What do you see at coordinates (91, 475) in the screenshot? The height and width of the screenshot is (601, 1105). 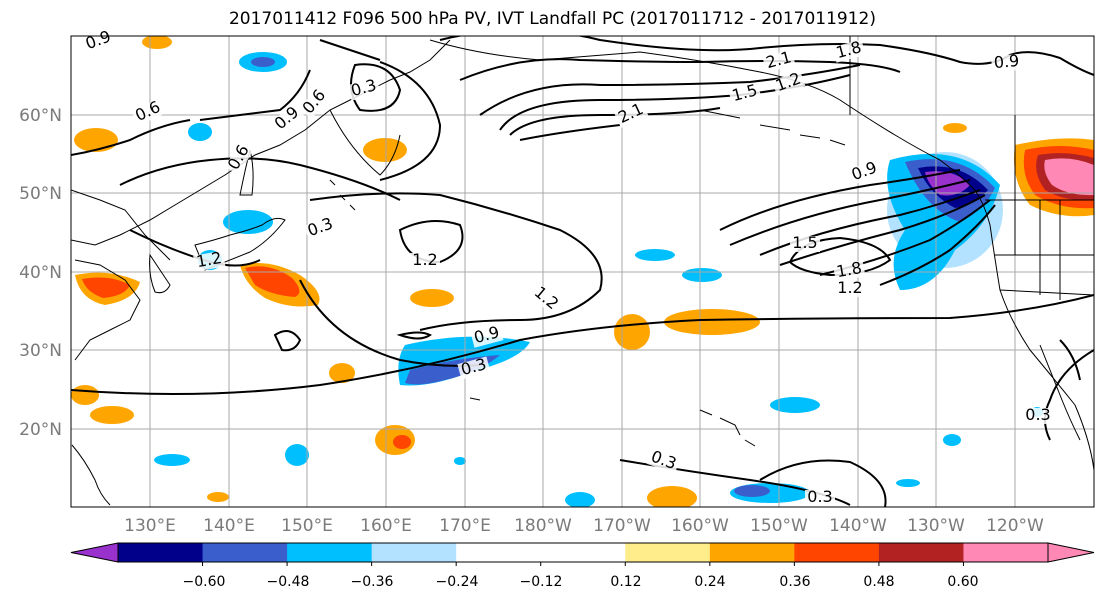 I see `taiwan-coastline` at bounding box center [91, 475].